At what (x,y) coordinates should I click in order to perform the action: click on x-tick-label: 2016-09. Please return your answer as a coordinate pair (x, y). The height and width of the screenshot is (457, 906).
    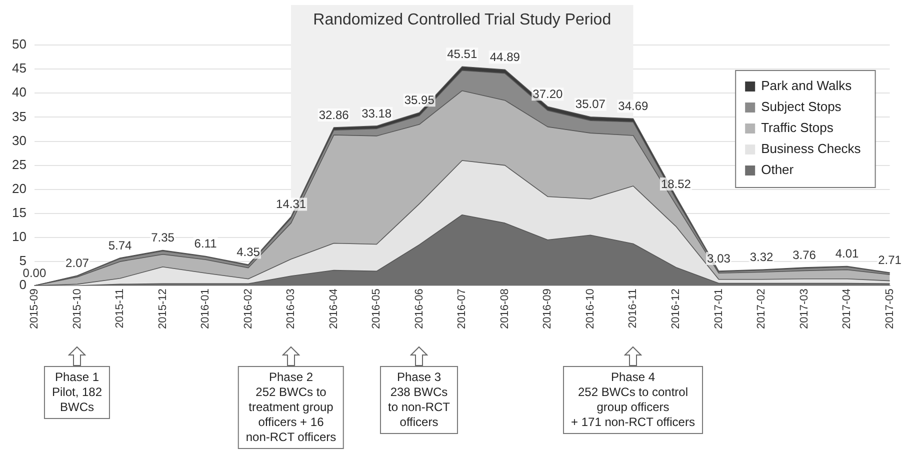
    Looking at the image, I should click on (548, 309).